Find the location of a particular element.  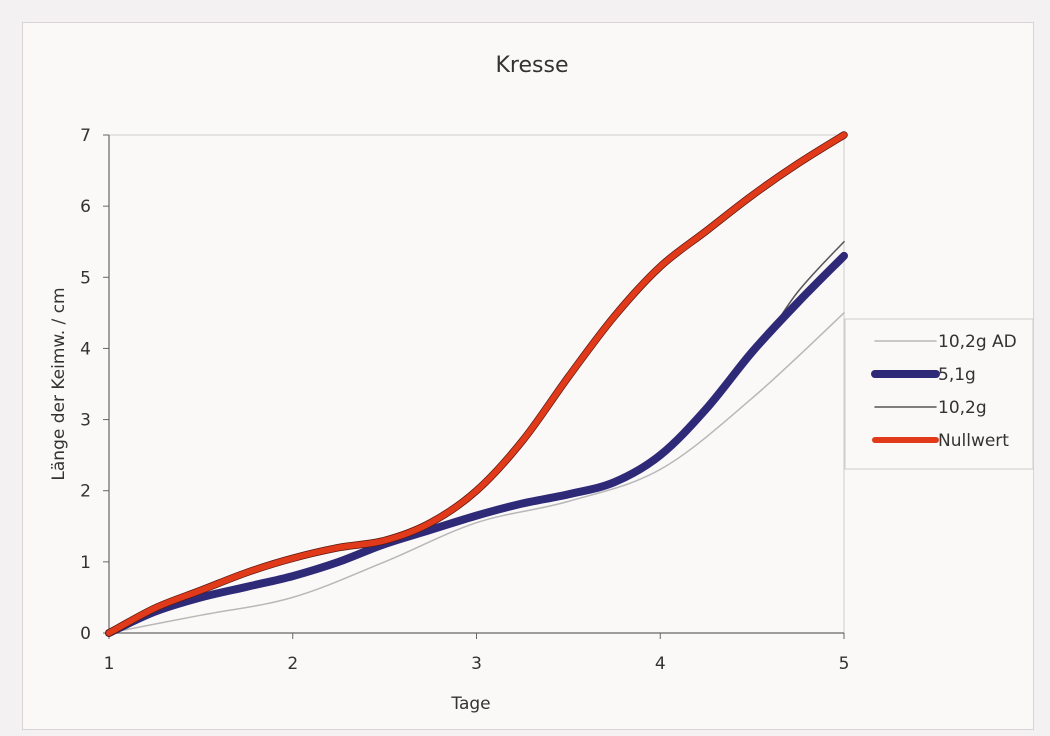

y-tick-label: 3 is located at coordinates (85, 421).